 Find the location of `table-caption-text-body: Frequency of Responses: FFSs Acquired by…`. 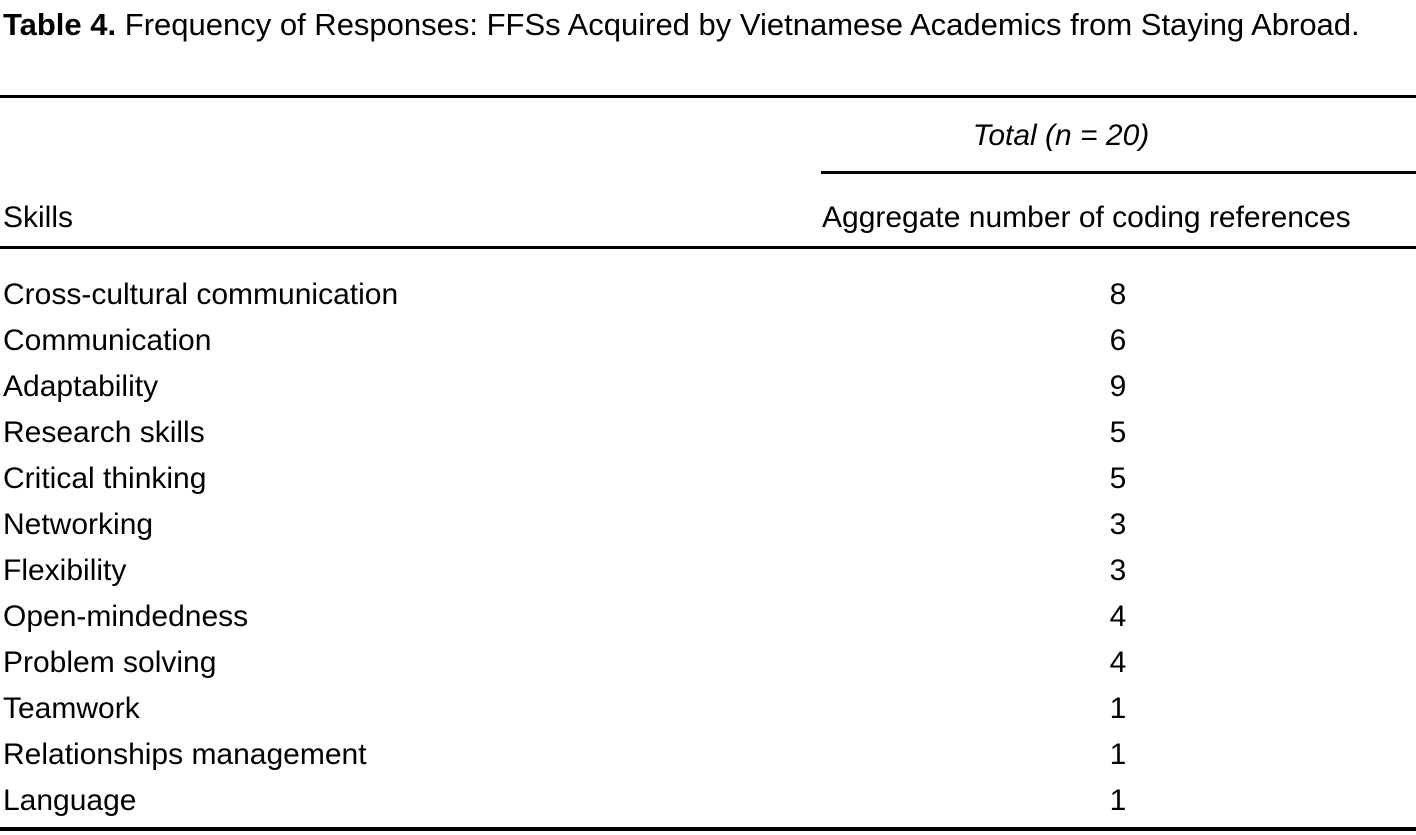

table-caption-text-body: Frequency of Responses: FFSs Acquired by… is located at coordinates (742, 24).